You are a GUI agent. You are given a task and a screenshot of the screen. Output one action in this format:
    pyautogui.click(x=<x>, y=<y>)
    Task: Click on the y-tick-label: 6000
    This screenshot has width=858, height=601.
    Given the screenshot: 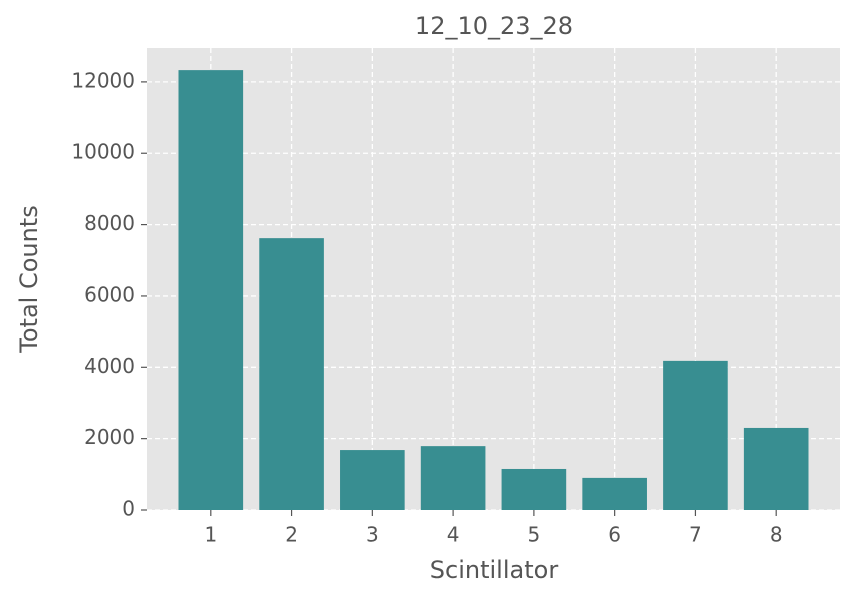 What is the action you would take?
    pyautogui.click(x=109, y=294)
    